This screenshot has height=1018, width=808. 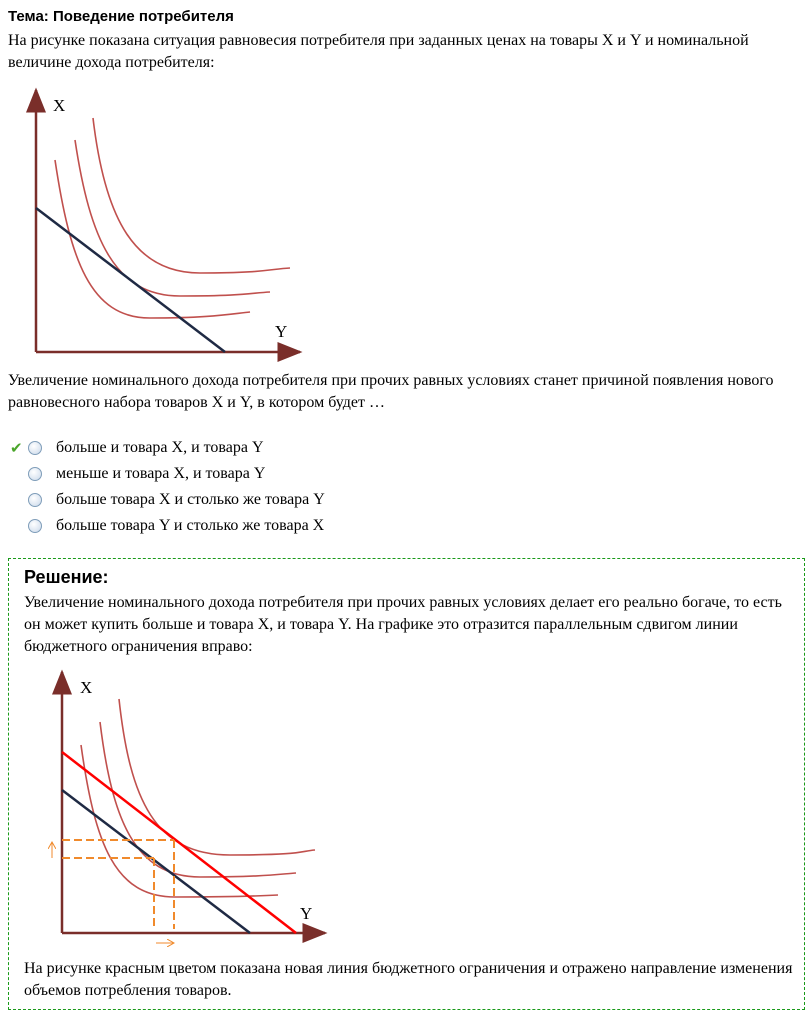 What do you see at coordinates (86, 687) in the screenshot?
I see `axis-label-x-2: X` at bounding box center [86, 687].